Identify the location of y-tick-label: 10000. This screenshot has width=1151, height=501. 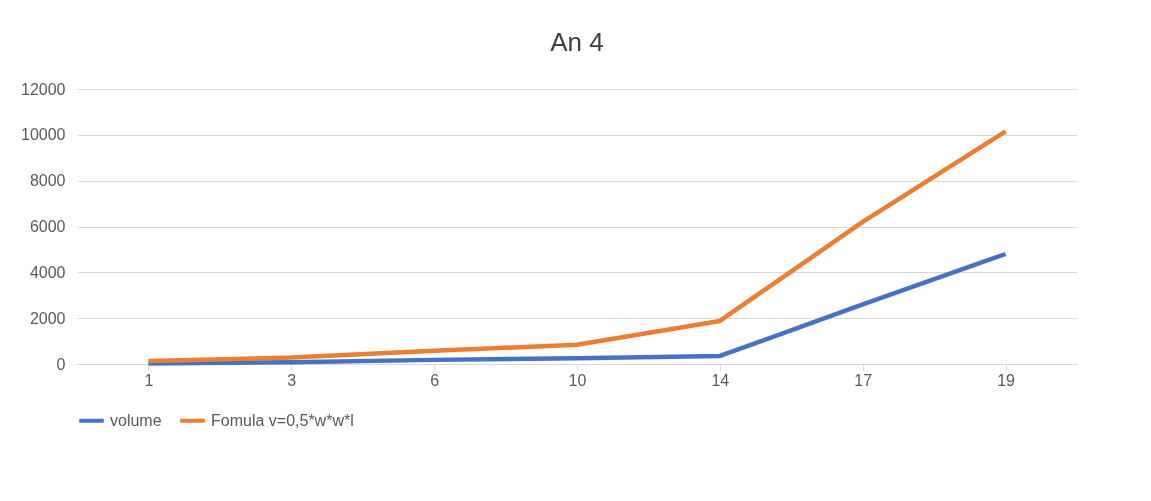
(43, 135).